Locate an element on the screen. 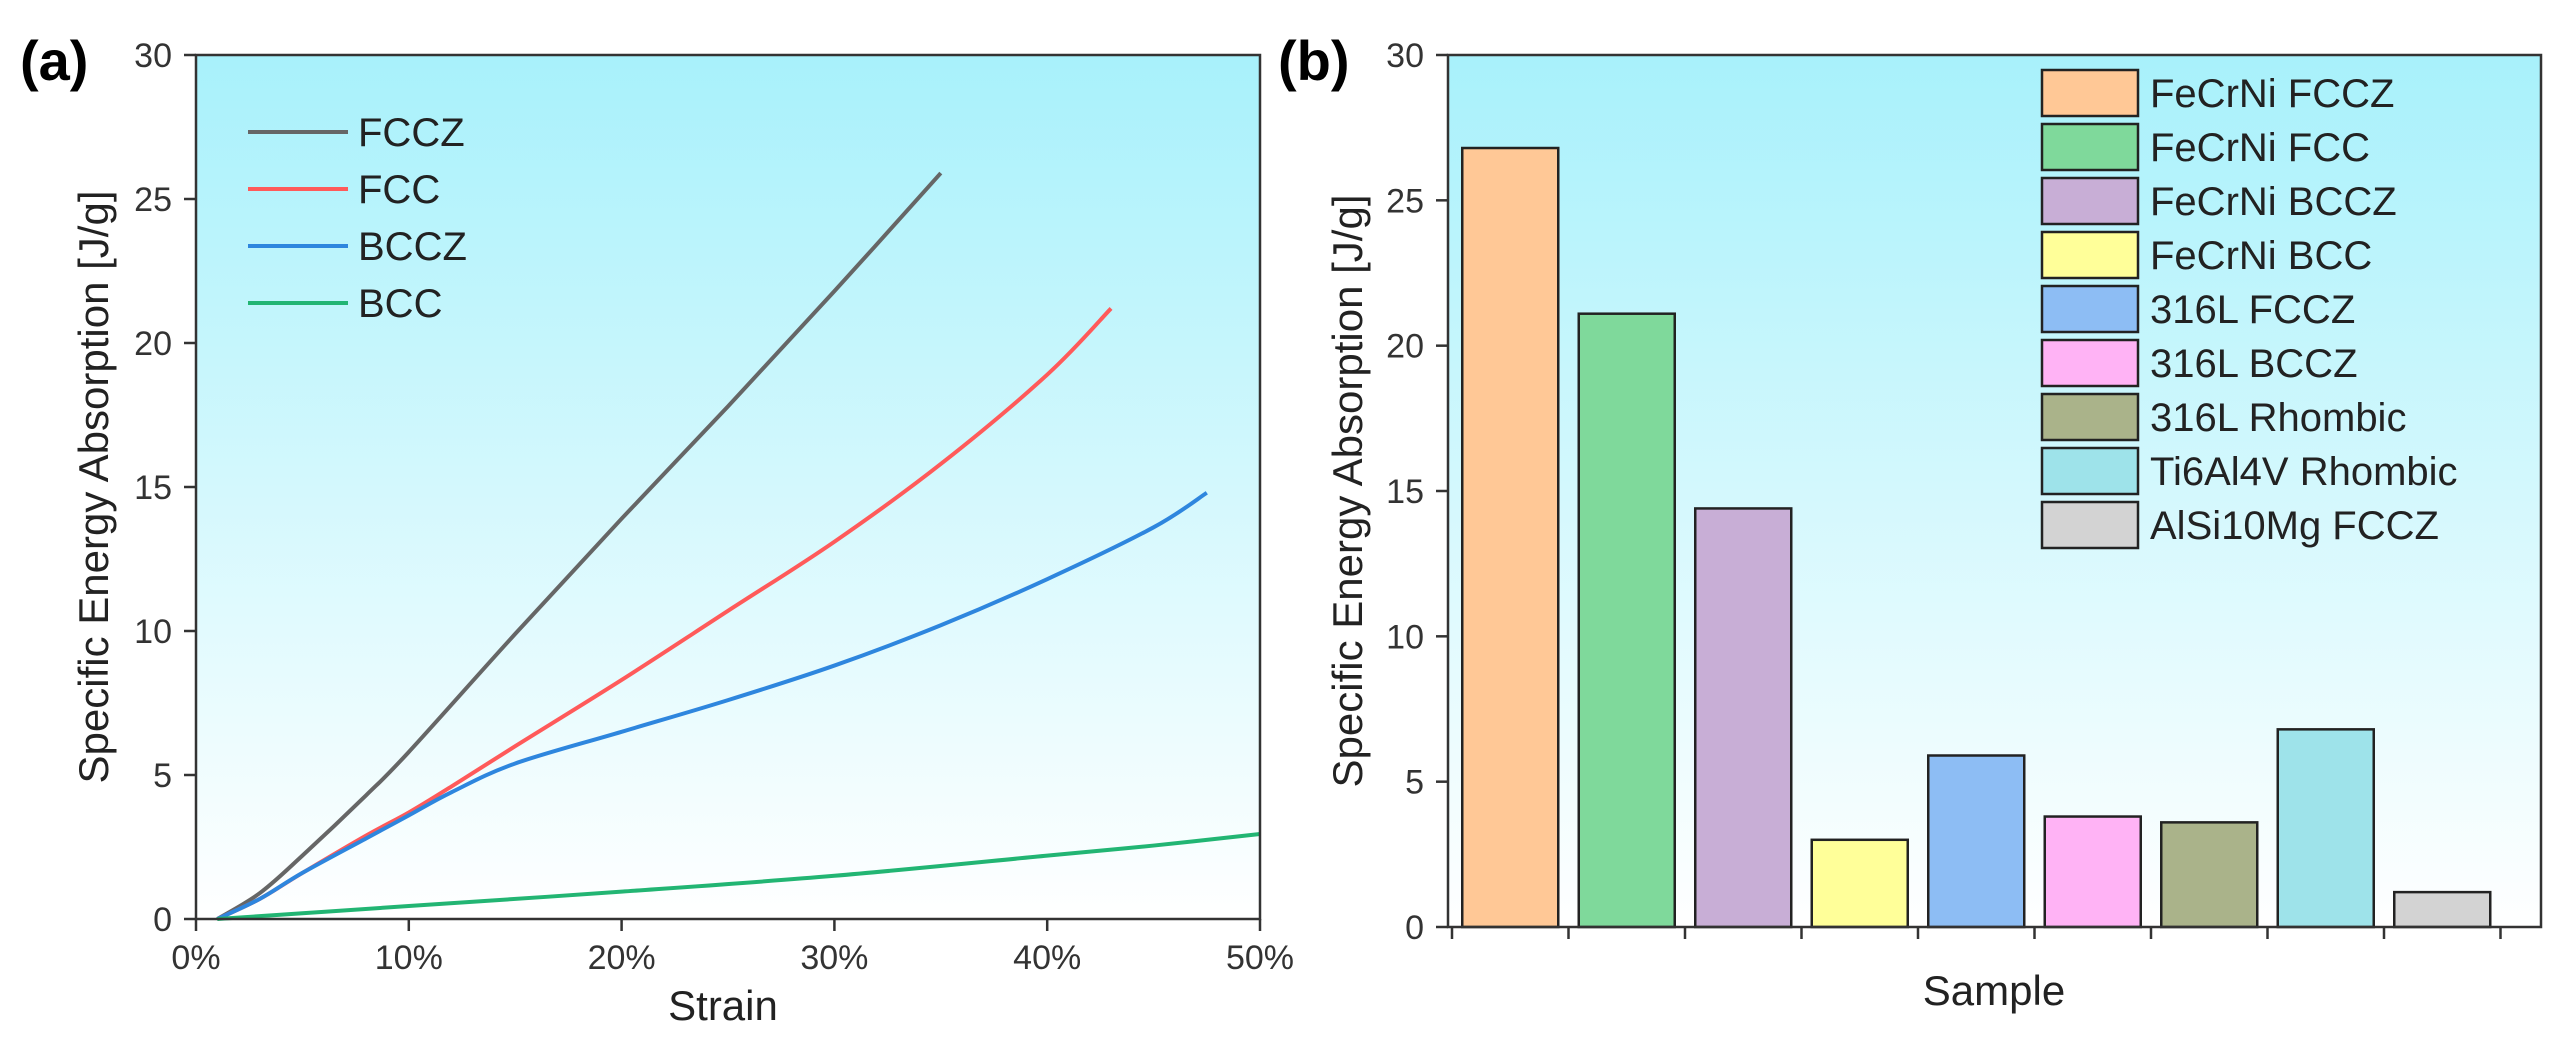 The width and height of the screenshot is (2555, 1058). y-tick-label-a: 15 is located at coordinates (153, 488).